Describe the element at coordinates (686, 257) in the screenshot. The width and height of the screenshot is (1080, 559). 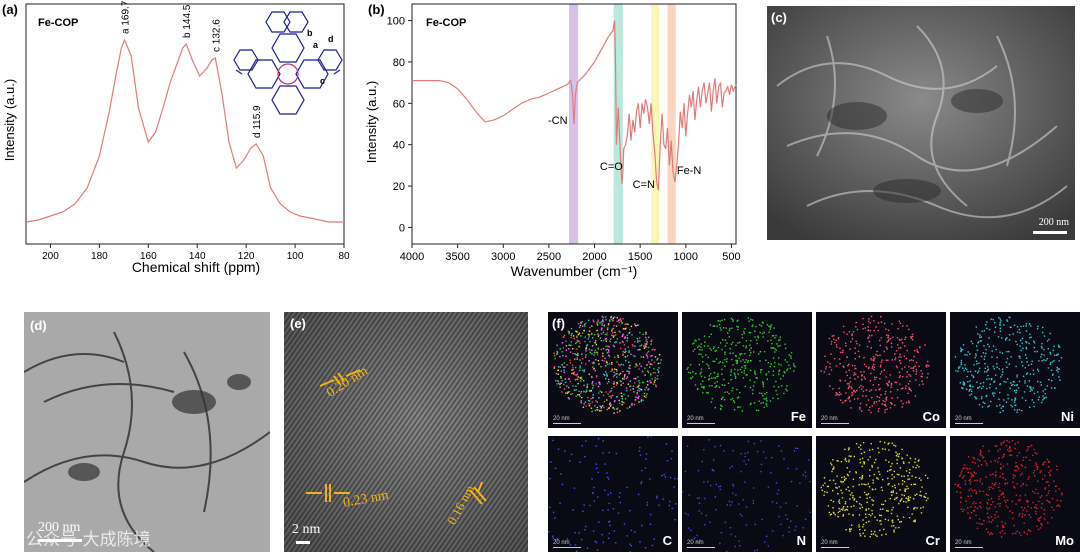
I see `x-tick-label: 1000` at that location.